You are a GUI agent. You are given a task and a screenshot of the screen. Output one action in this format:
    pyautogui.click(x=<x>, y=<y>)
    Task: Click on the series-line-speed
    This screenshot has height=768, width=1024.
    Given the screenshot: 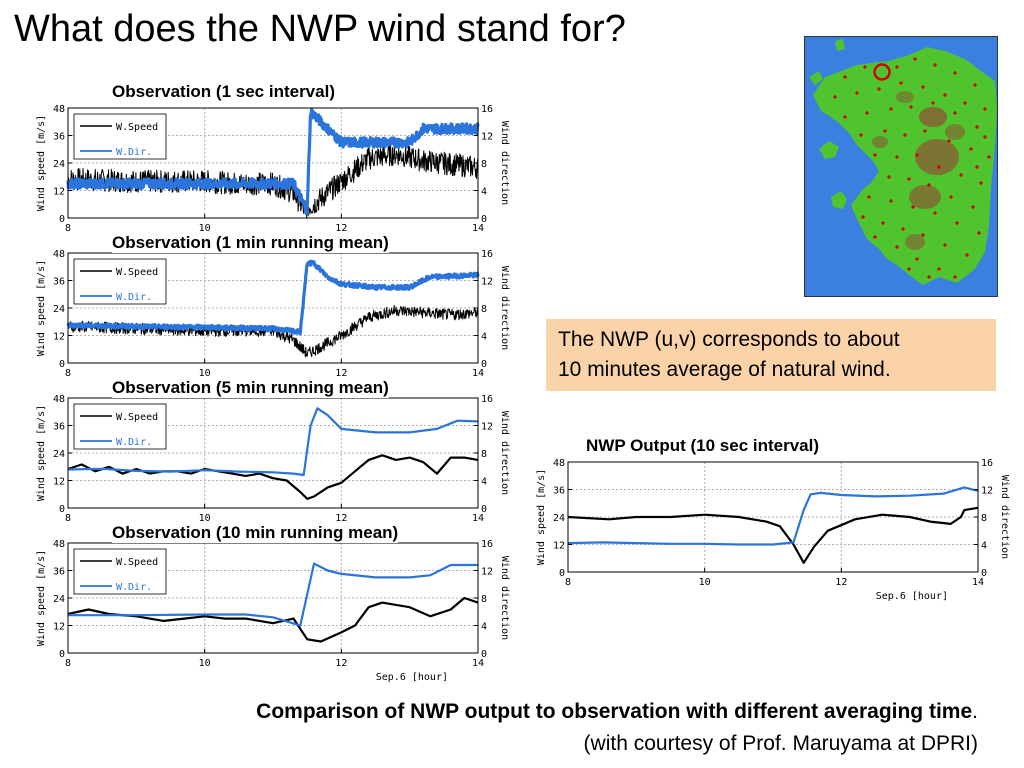 What is the action you would take?
    pyautogui.click(x=273, y=477)
    